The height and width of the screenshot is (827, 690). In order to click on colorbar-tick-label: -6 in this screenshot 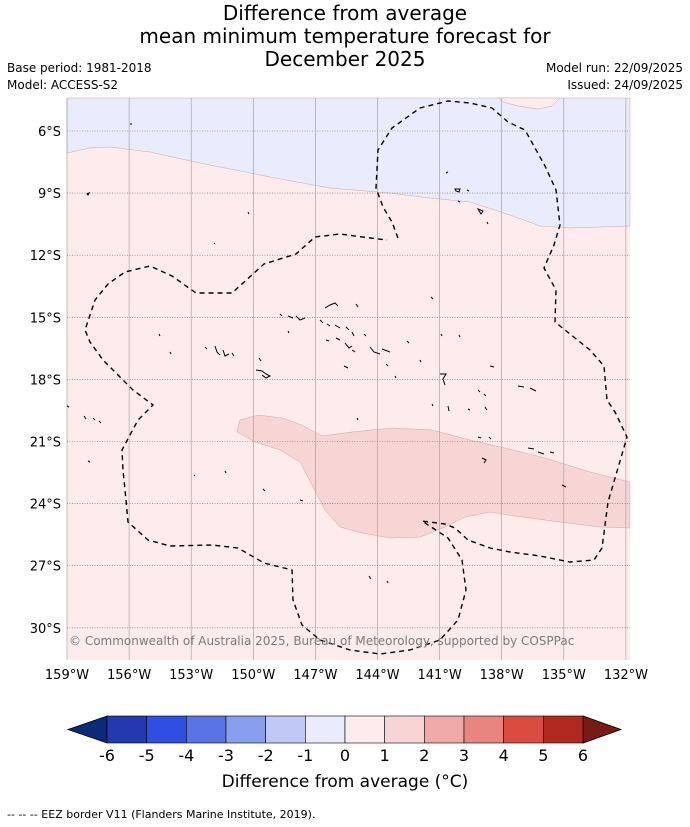, I will do `click(107, 755)`.